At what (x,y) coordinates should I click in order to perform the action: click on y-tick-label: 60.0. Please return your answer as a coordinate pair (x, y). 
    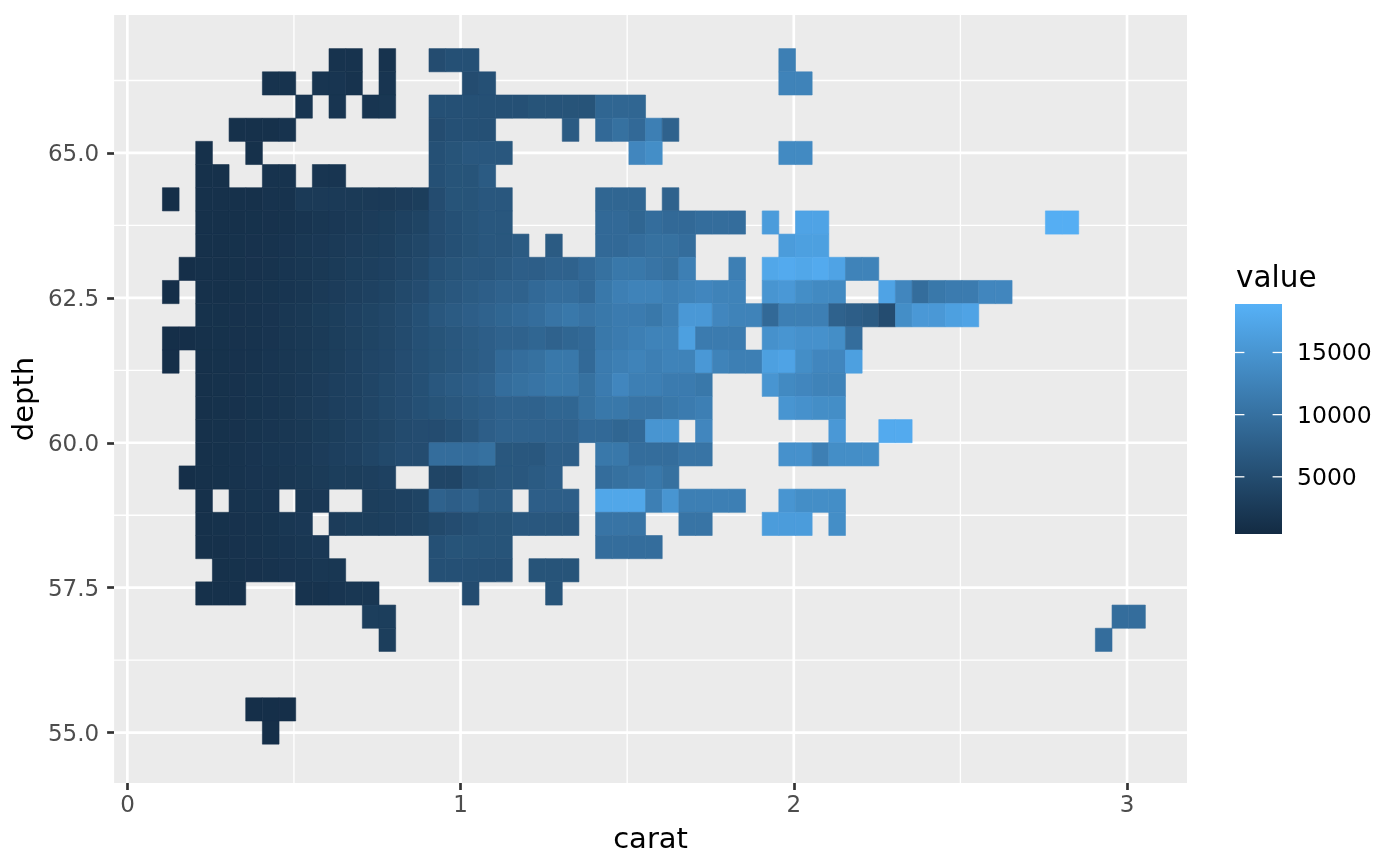
    Looking at the image, I should click on (73, 442).